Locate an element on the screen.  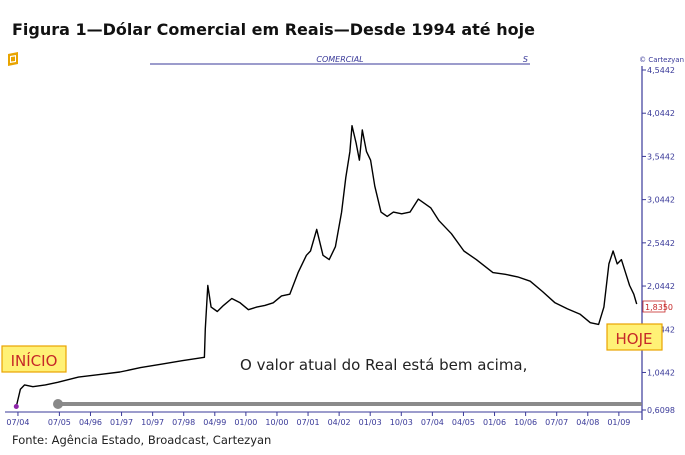
x-tick-label: 04/99 is located at coordinates (214, 422).